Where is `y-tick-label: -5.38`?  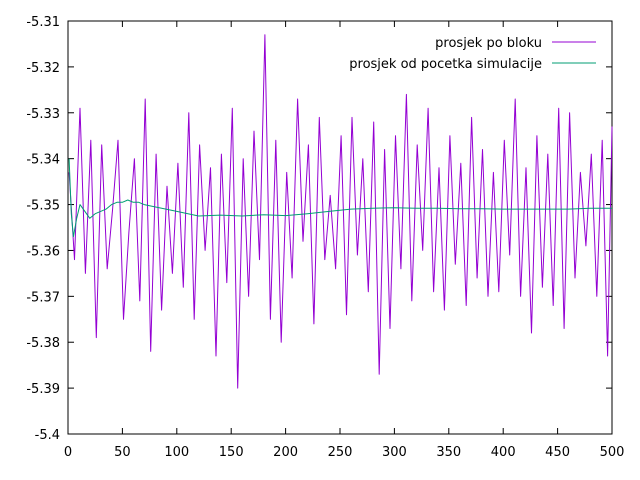 y-tick-label: -5.38 is located at coordinates (43, 343).